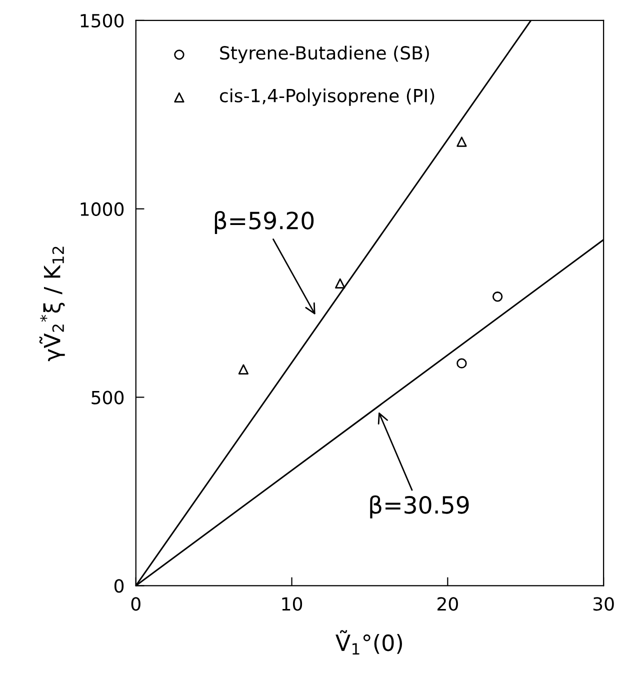 The image size is (632, 681). Describe the element at coordinates (327, 97) in the screenshot. I see `legend-label: cis-1,4-Polyisoprene (PI)` at that location.